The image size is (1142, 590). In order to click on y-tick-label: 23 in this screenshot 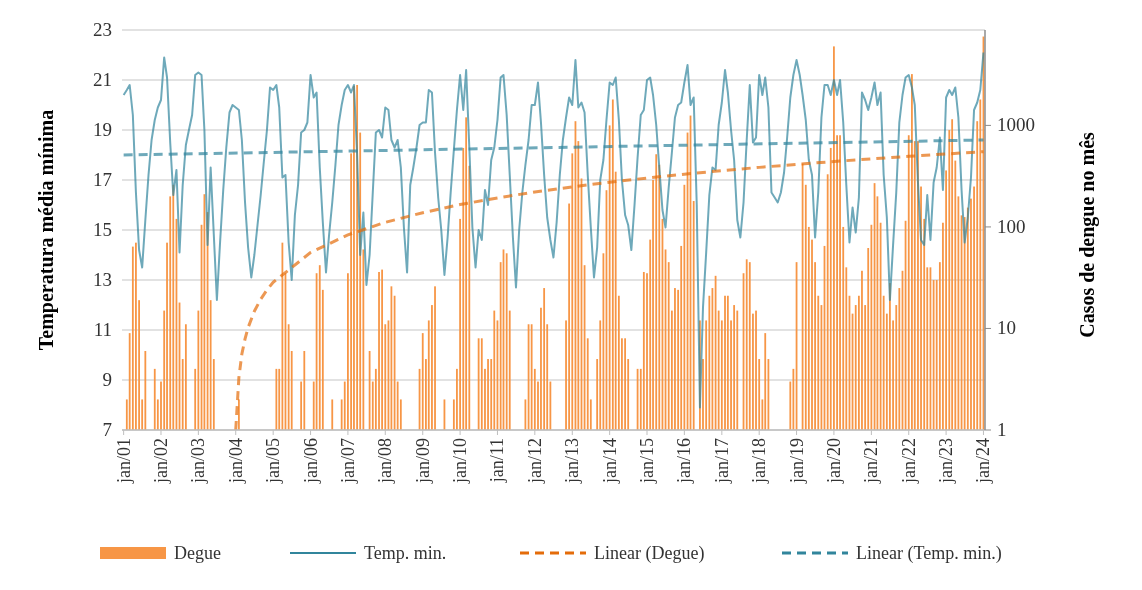, I will do `click(102, 29)`.